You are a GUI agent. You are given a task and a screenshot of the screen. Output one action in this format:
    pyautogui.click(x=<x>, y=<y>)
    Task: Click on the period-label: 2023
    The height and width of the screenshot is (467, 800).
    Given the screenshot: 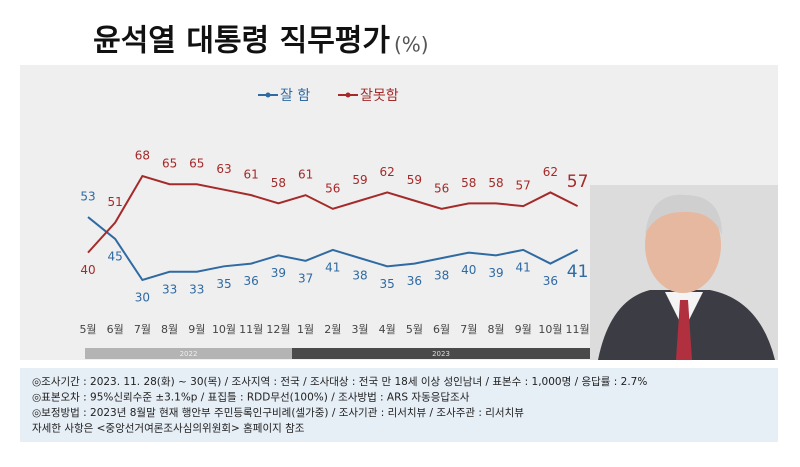 What is the action you would take?
    pyautogui.click(x=441, y=354)
    